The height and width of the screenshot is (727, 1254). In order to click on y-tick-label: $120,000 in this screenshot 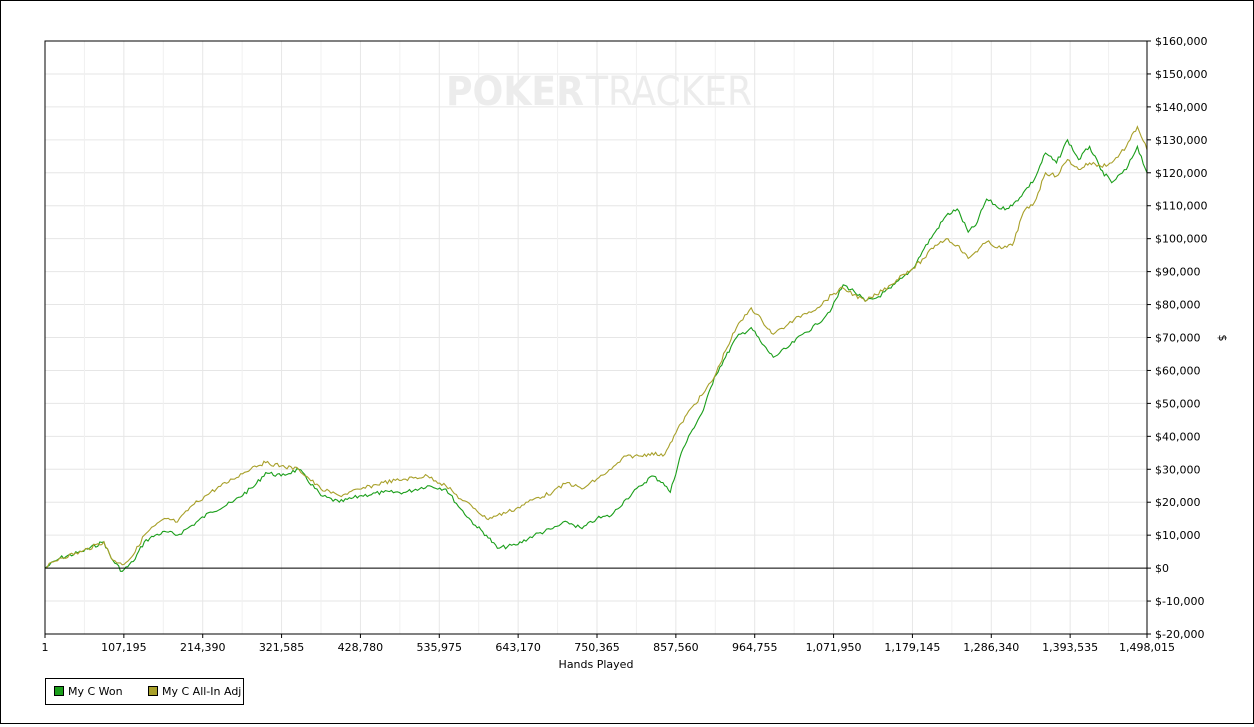, I will do `click(1181, 173)`.